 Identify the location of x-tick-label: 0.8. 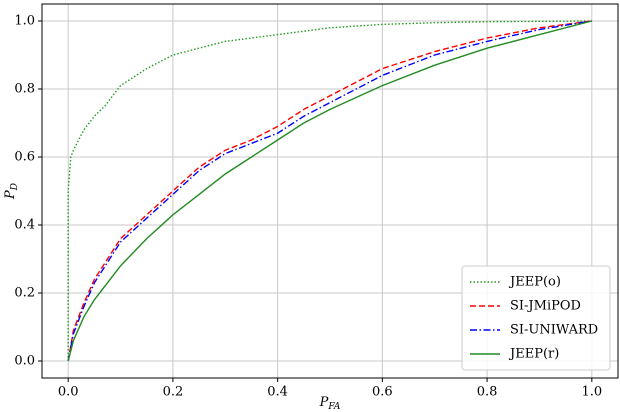
(487, 392).